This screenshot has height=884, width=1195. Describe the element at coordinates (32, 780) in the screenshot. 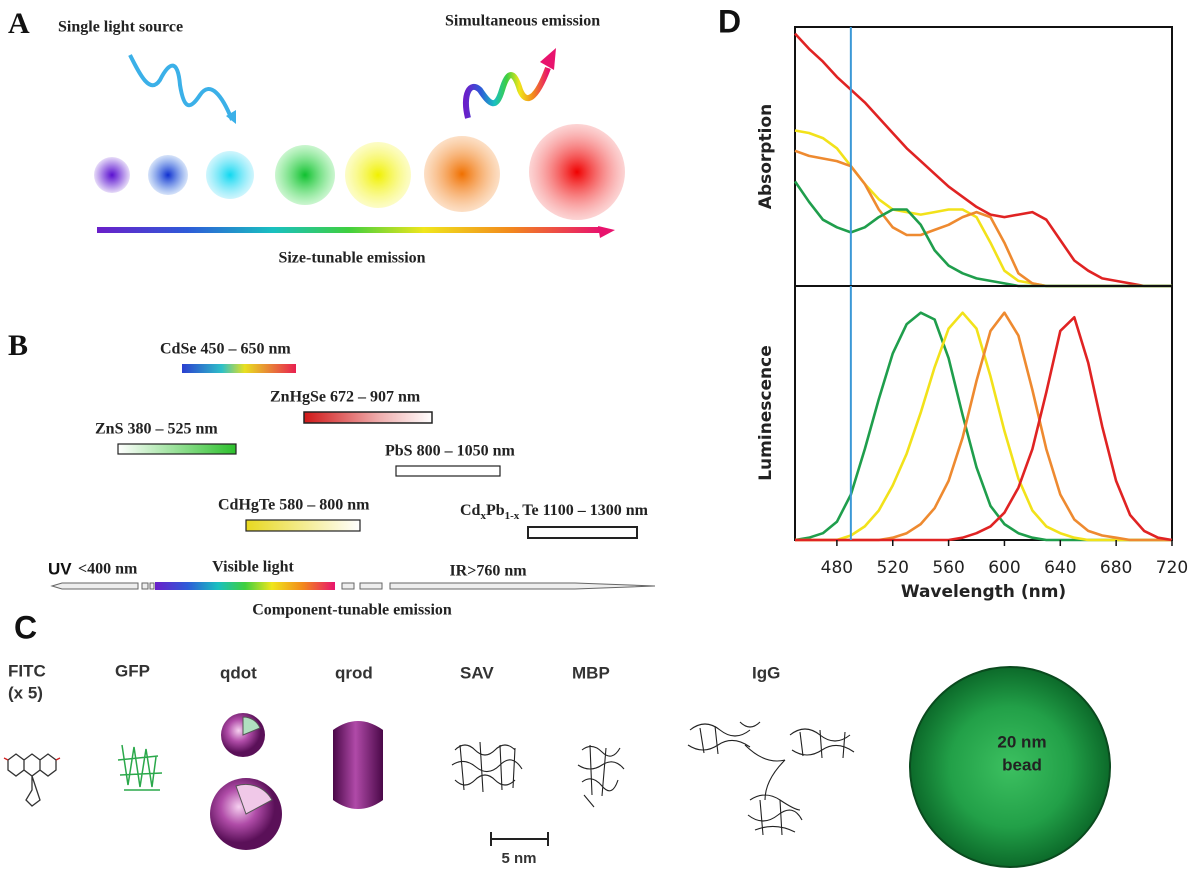

I see `fitc-structure` at that location.